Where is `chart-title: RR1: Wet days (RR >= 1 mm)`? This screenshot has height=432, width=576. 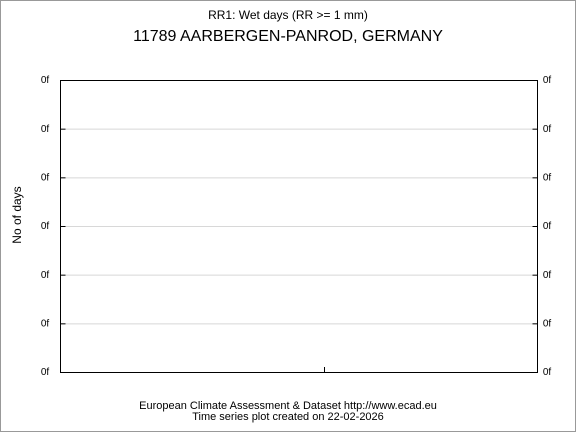 chart-title: RR1: Wet days (RR >= 1 mm) is located at coordinates (288, 15).